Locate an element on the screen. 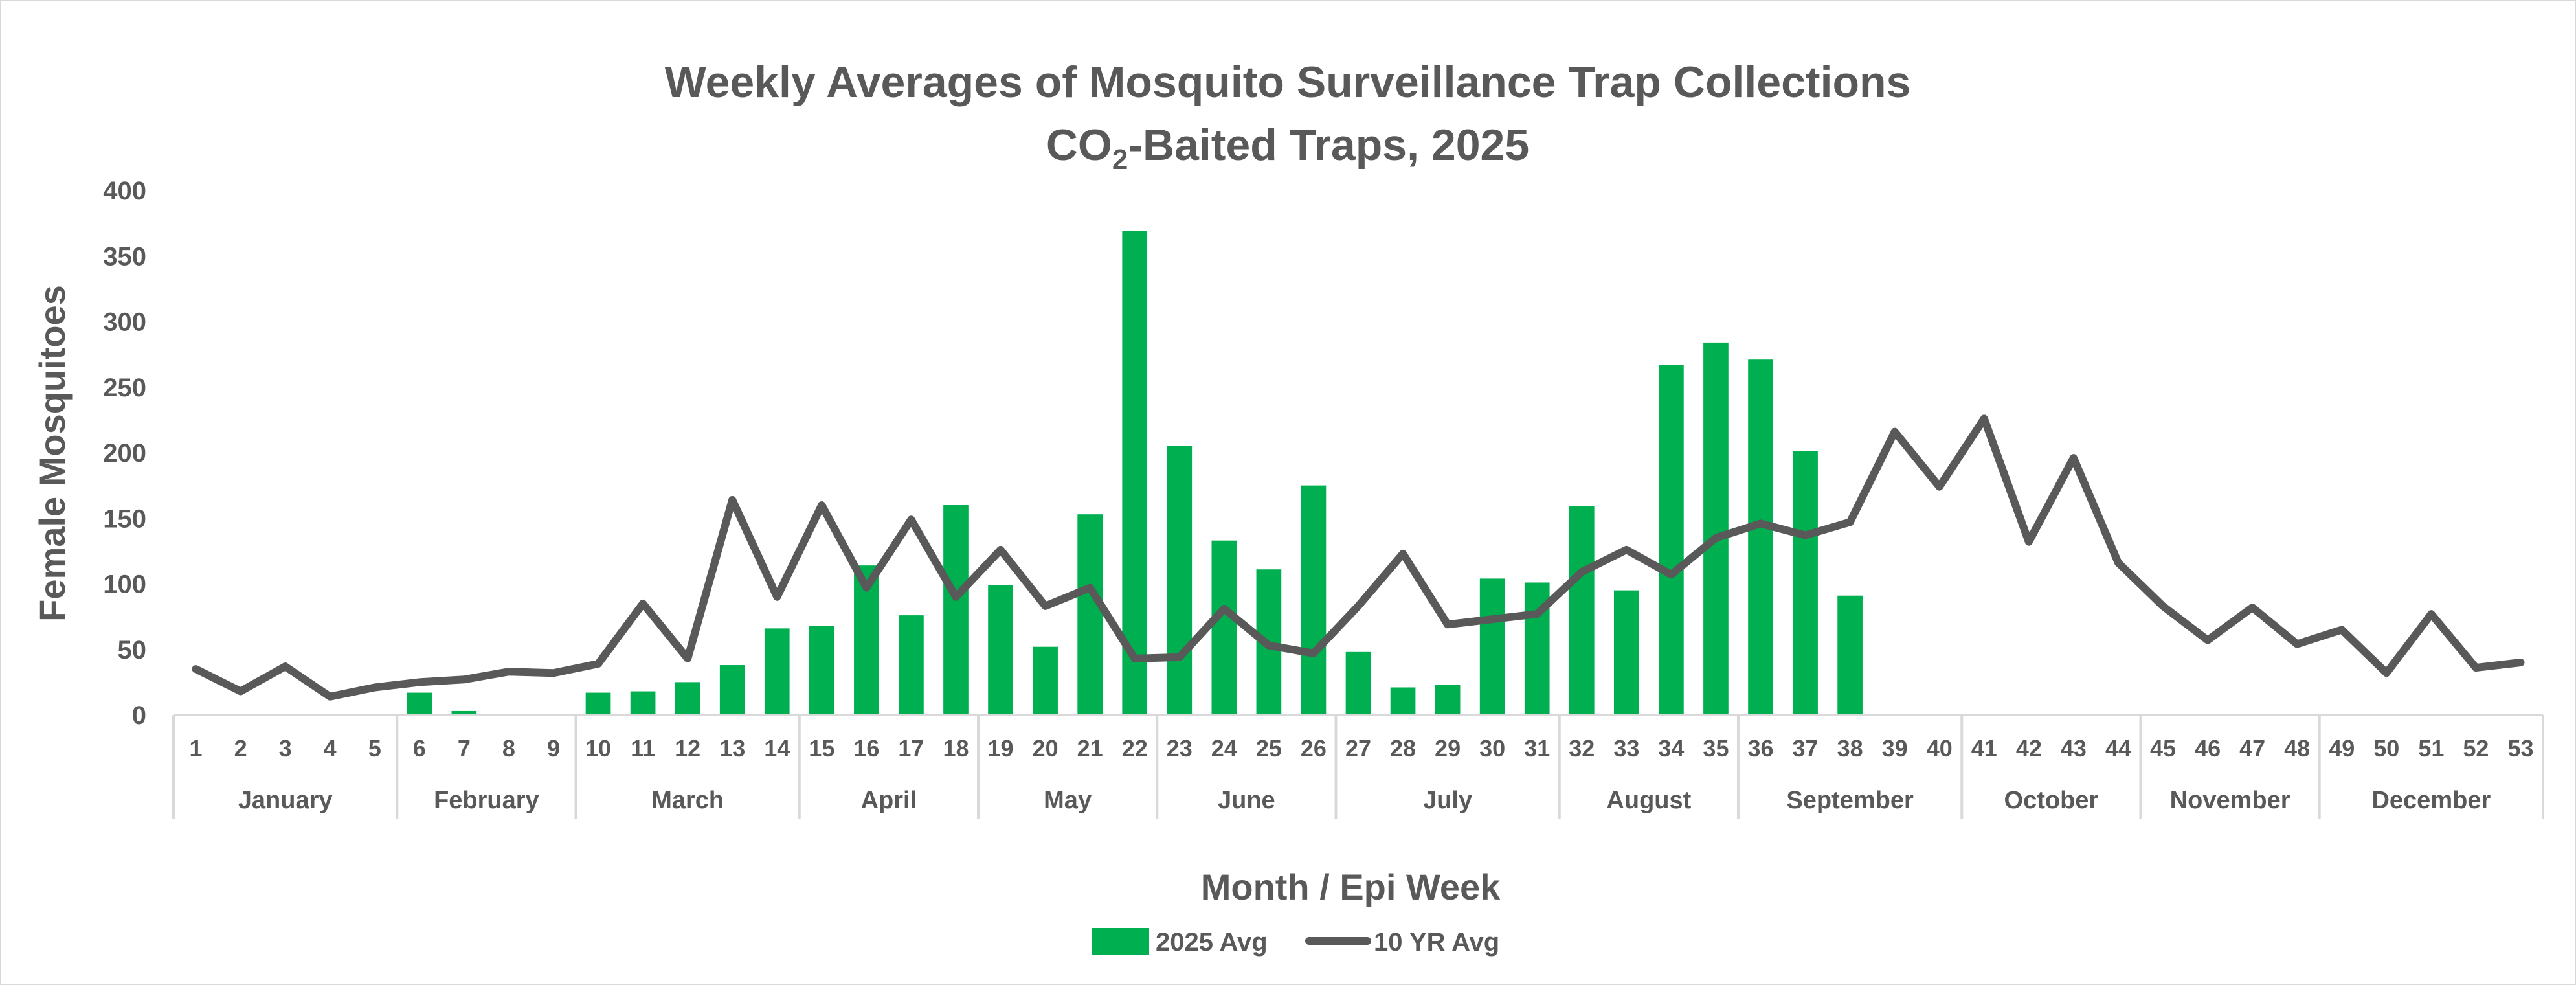 The image size is (2576, 985). y-tick-label: 0 is located at coordinates (139, 716).